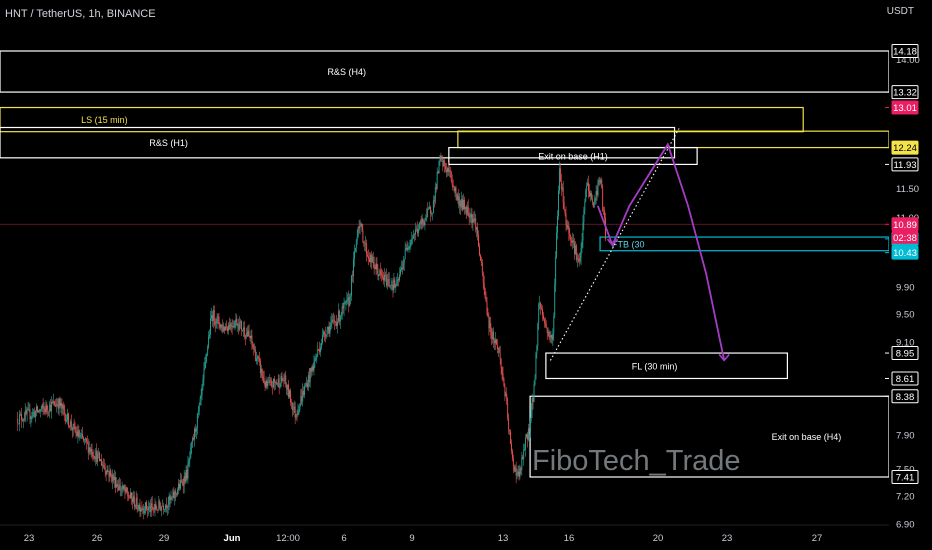  I want to click on zone-exit-h1, so click(573, 156).